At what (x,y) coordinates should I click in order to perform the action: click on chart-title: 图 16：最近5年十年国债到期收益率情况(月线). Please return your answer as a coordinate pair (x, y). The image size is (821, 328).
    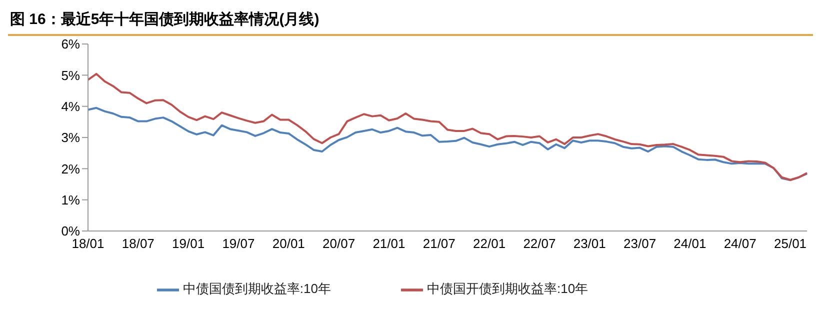
    Looking at the image, I should click on (410, 22).